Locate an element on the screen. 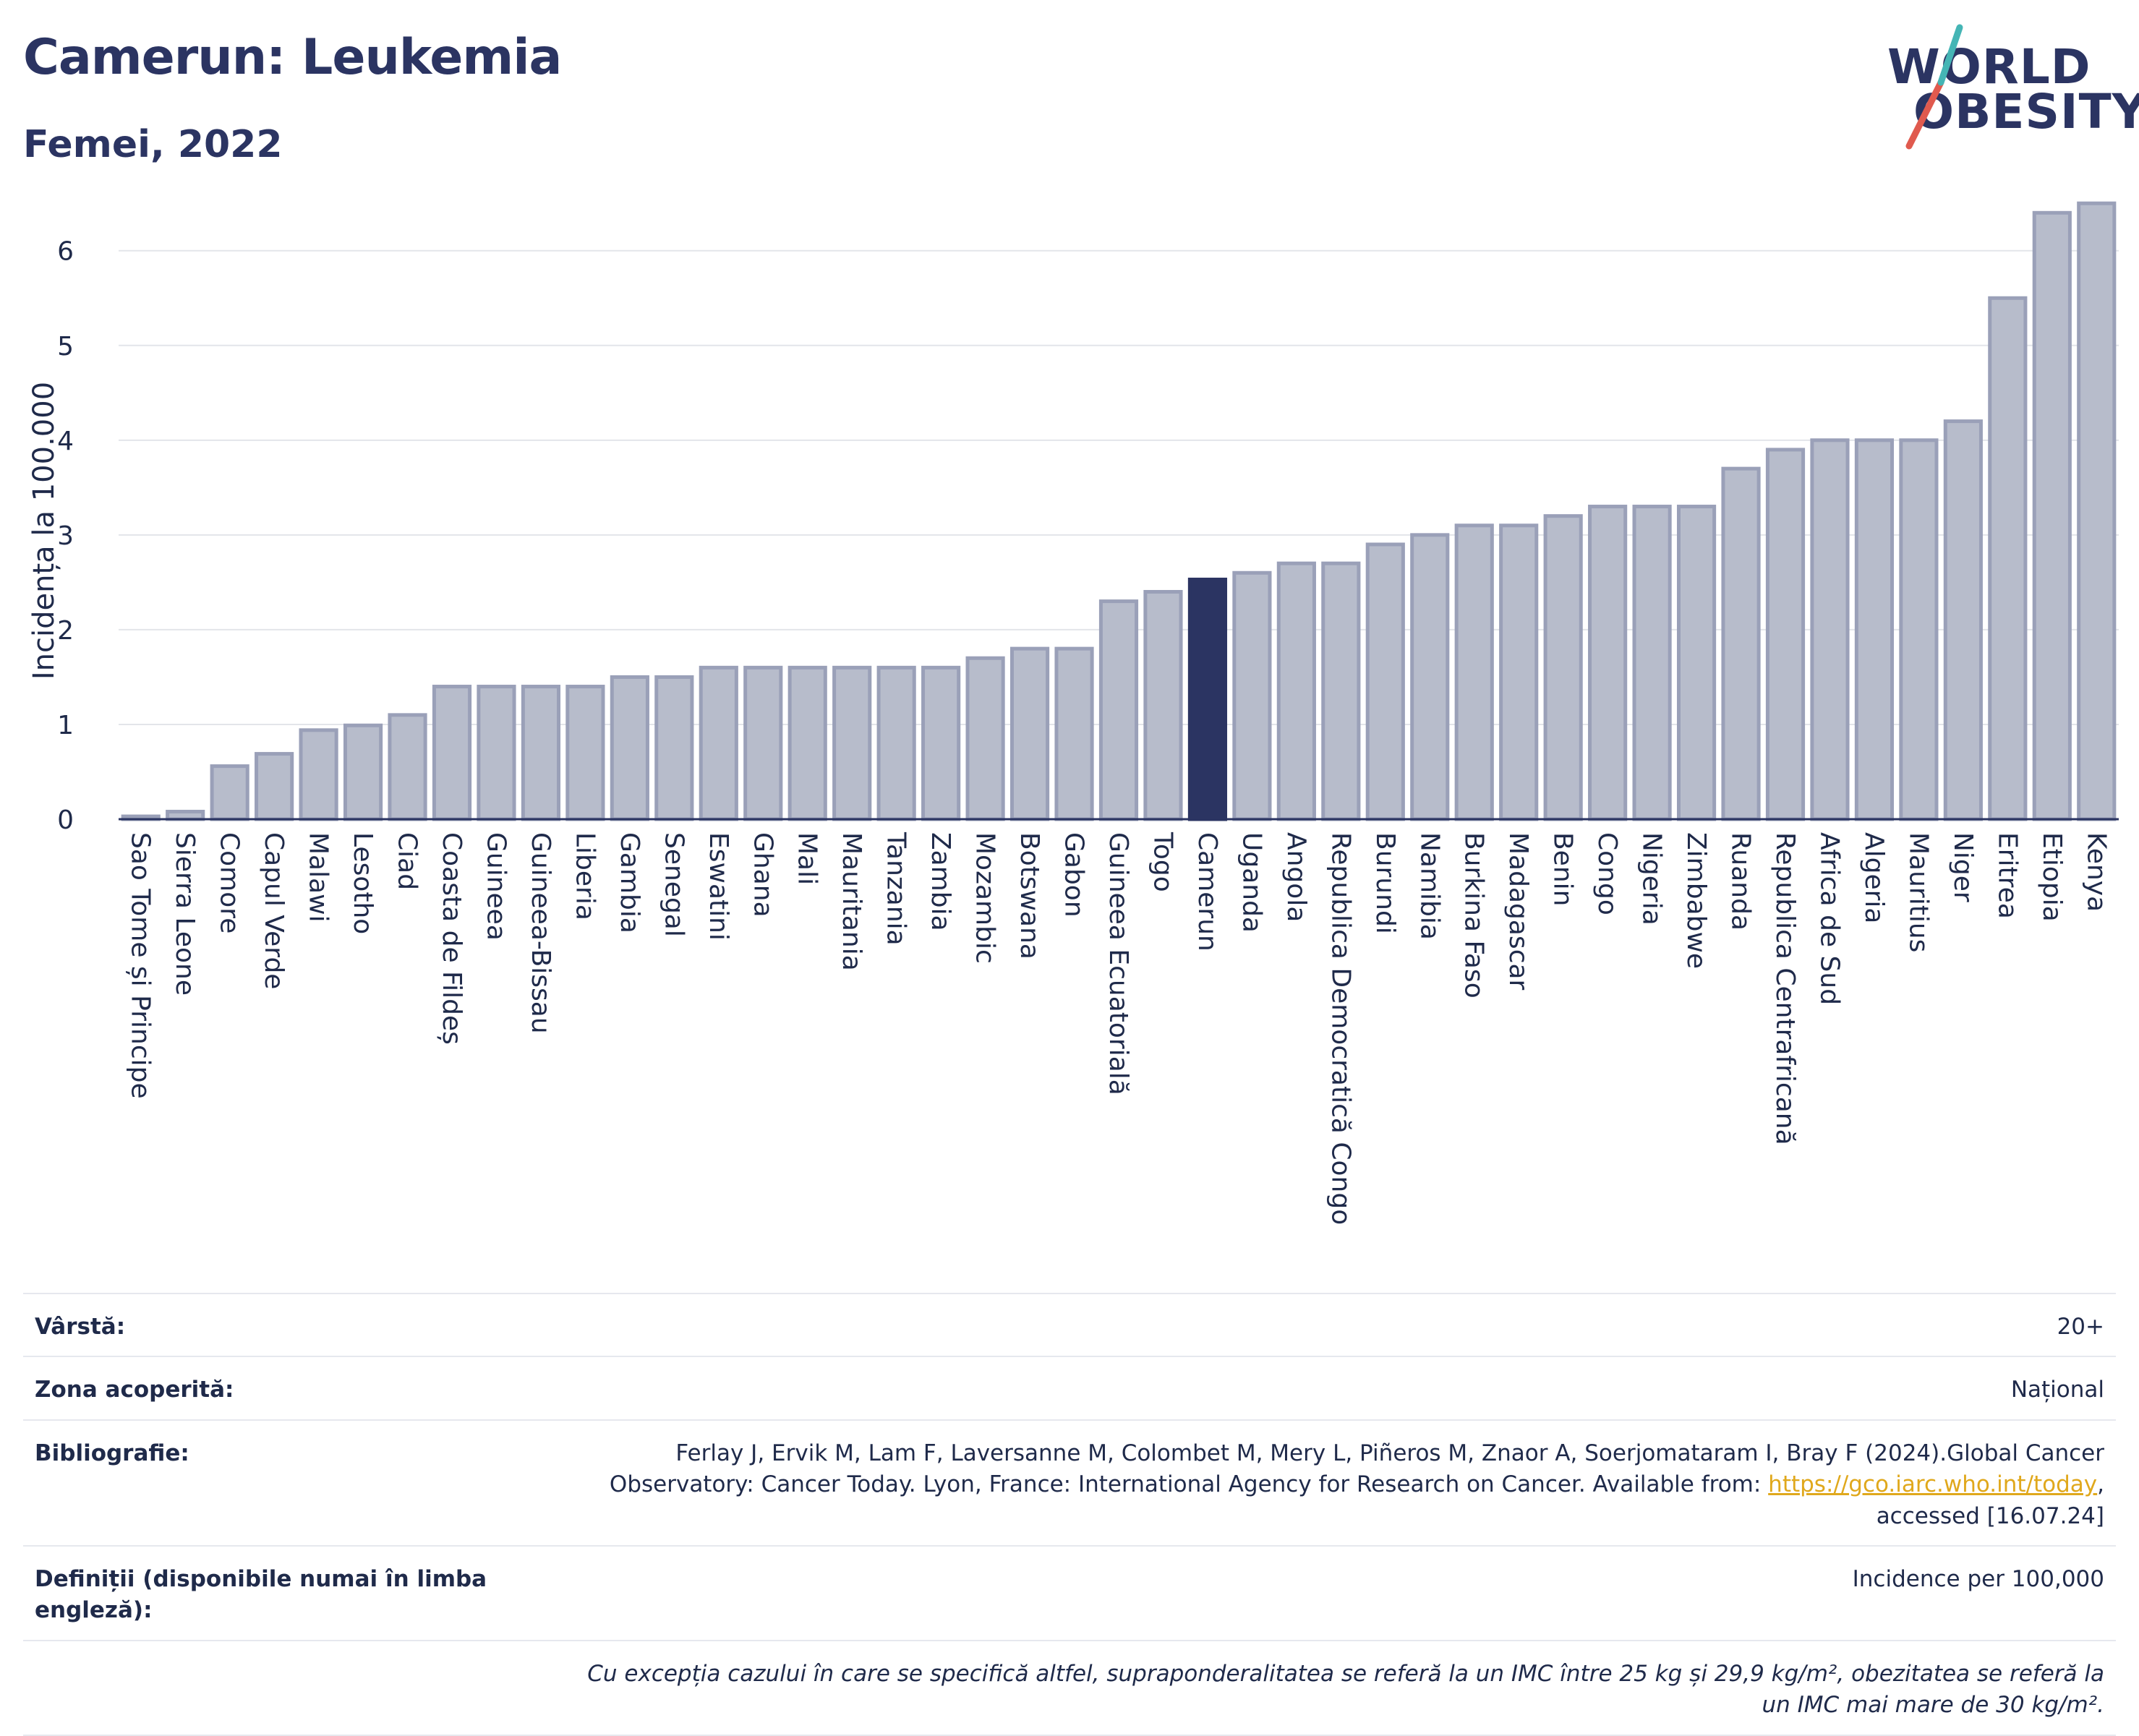 This screenshot has width=2139, height=1736. info-value-definitions: Incidence per 100,000 is located at coordinates (1978, 1578).